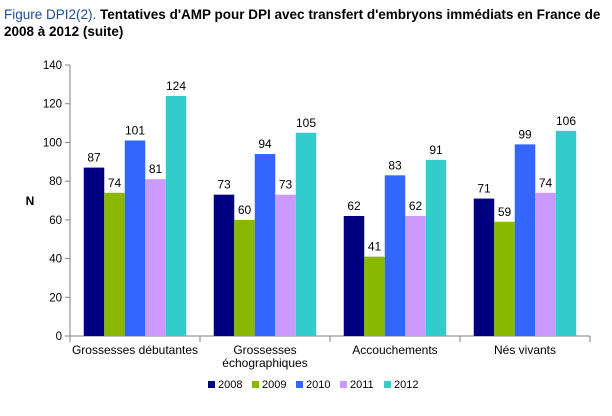 This screenshot has width=612, height=416. Describe the element at coordinates (525, 134) in the screenshot. I see `data-label: 99` at that location.